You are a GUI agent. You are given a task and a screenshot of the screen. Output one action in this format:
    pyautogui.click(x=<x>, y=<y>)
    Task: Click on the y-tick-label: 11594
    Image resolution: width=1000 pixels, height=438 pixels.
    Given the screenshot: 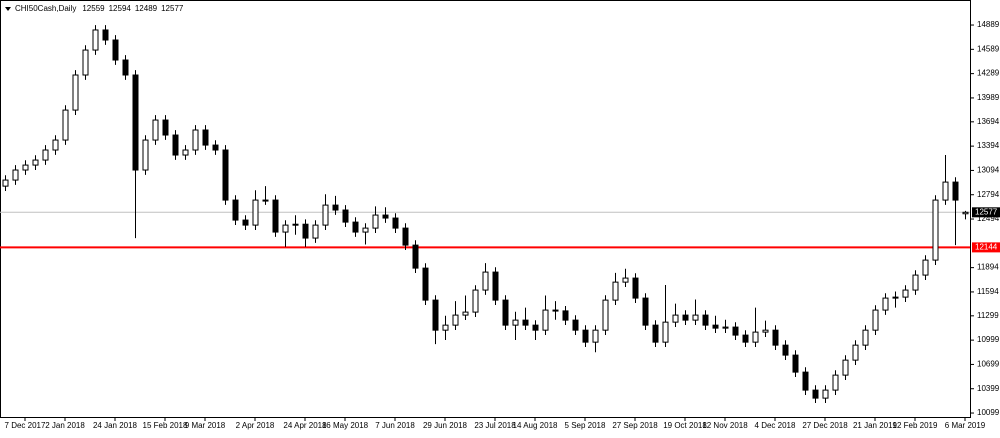 What is the action you would take?
    pyautogui.click(x=988, y=291)
    